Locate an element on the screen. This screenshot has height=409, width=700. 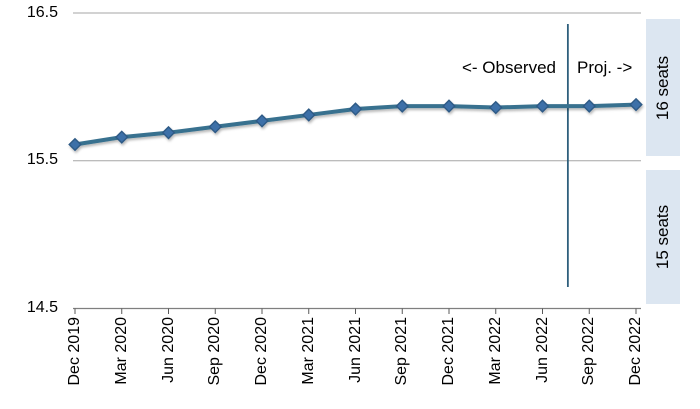
band-16-seats-label: 16 seats is located at coordinates (663, 87).